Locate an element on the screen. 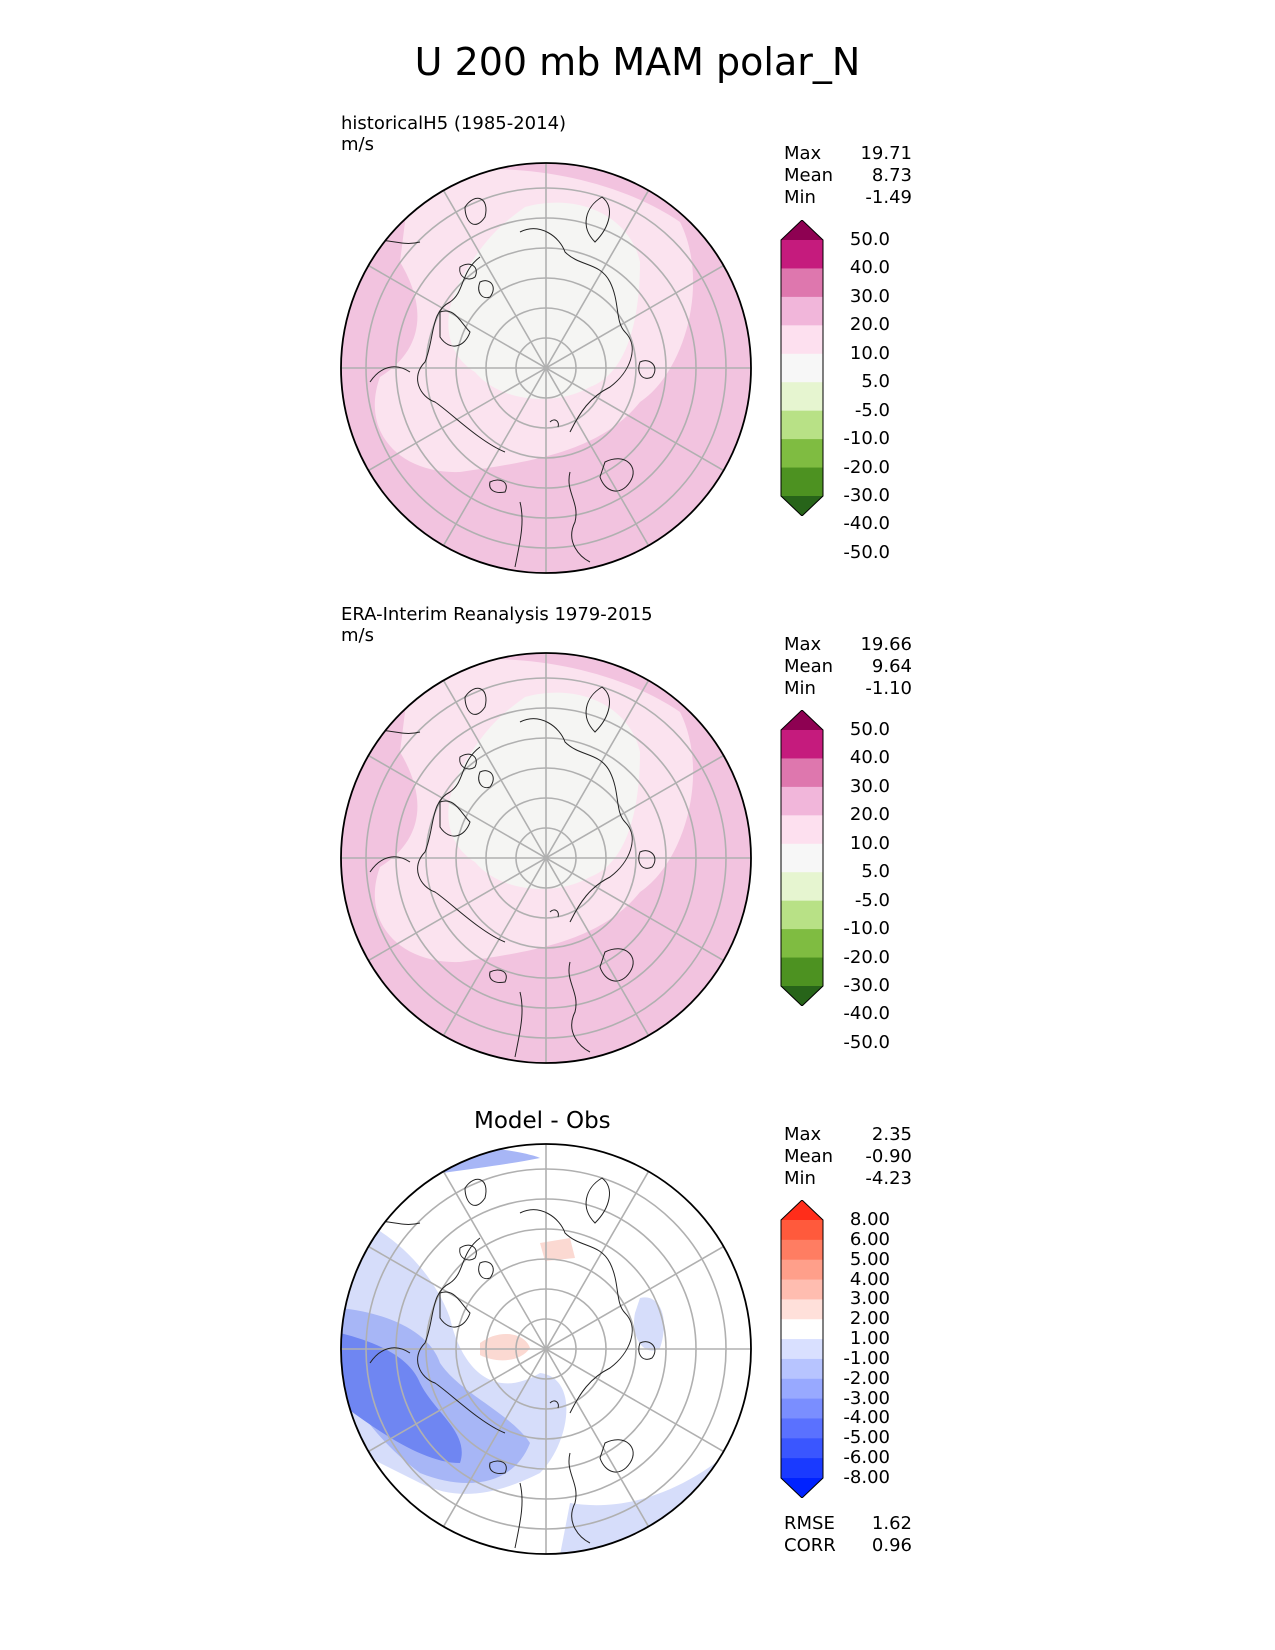 Image resolution: width=1275 pixels, height=1650 pixels. colorbar-tick-label: -8.00 is located at coordinates (866, 1477).